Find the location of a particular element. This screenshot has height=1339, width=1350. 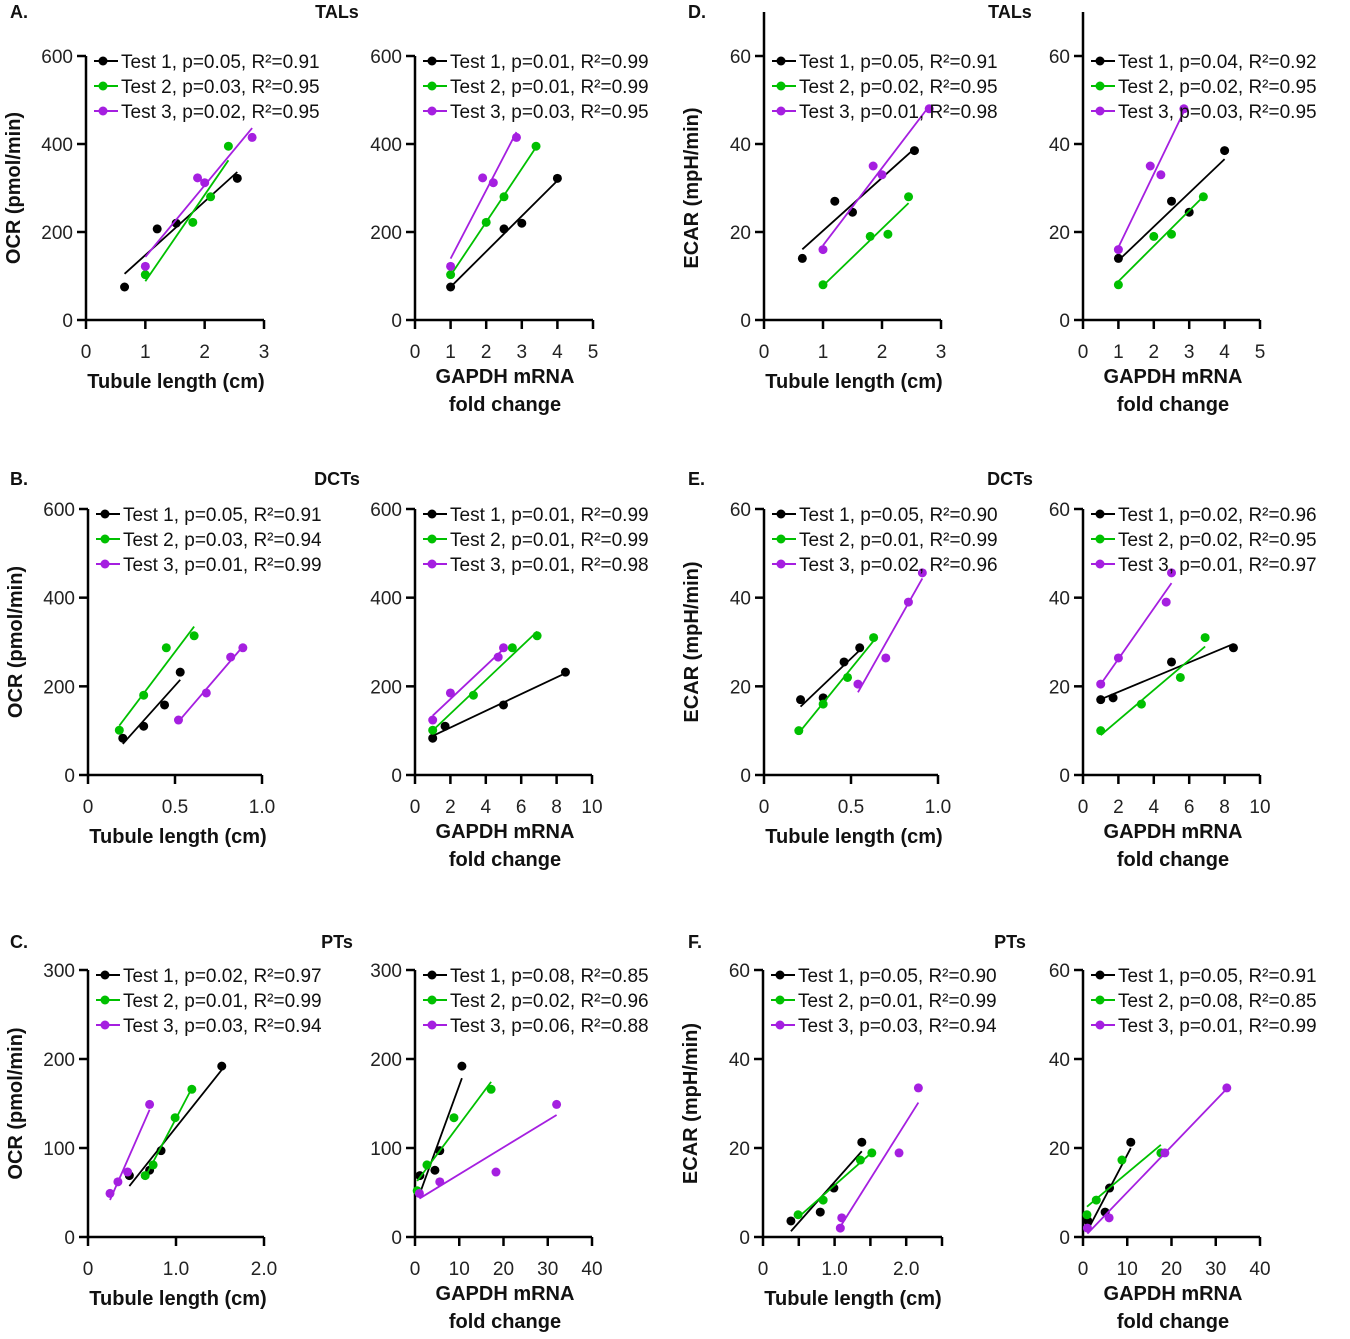

panel-title: DCTs is located at coordinates (1010, 479).